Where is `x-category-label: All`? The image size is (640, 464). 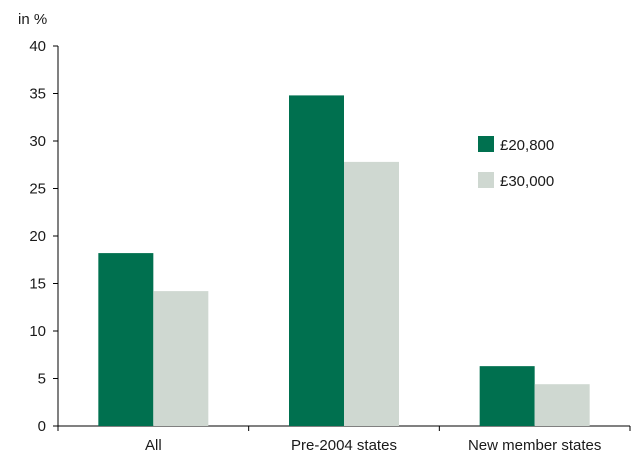 x-category-label: All is located at coordinates (153, 445).